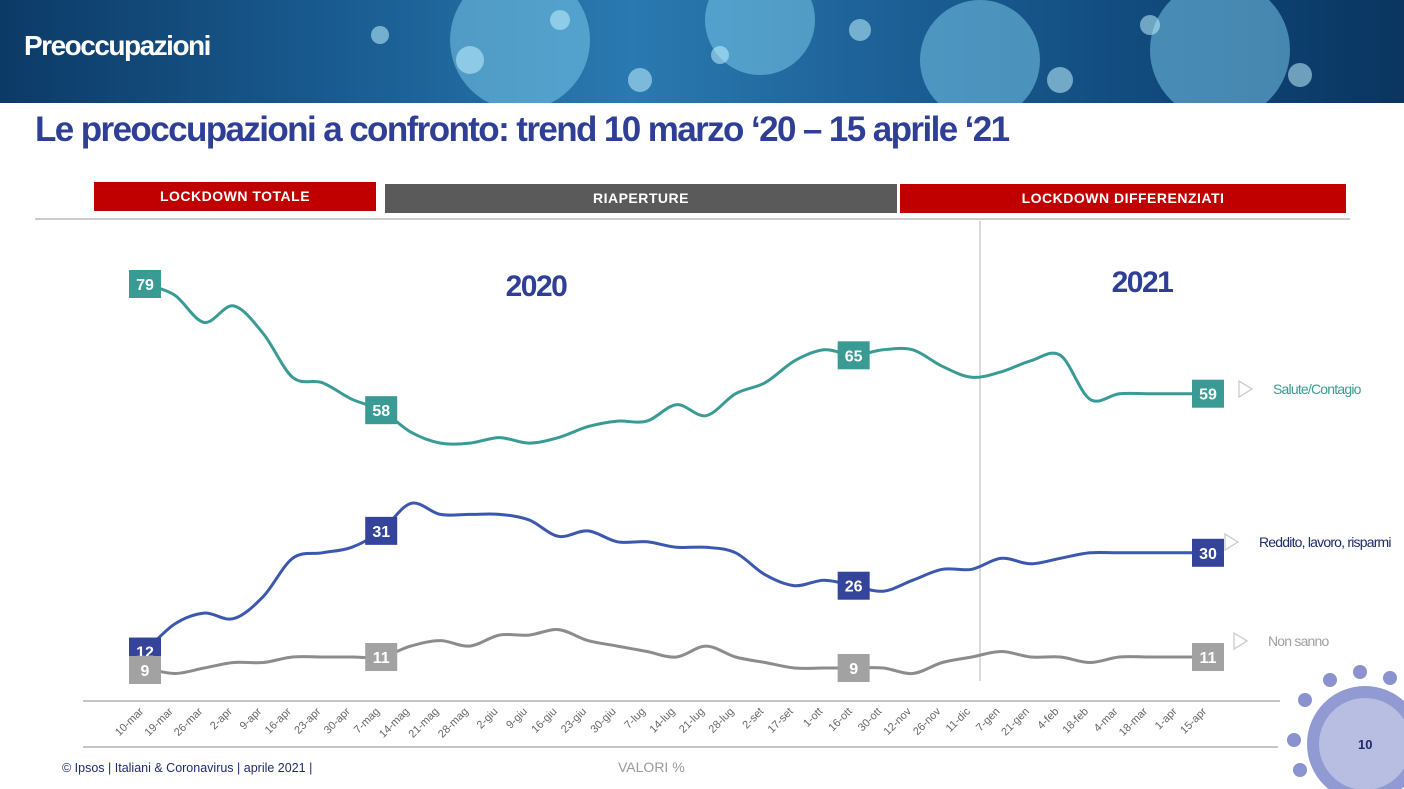 This screenshot has height=789, width=1404. What do you see at coordinates (692, 721) in the screenshot?
I see `x-tick-label: 21-lug` at bounding box center [692, 721].